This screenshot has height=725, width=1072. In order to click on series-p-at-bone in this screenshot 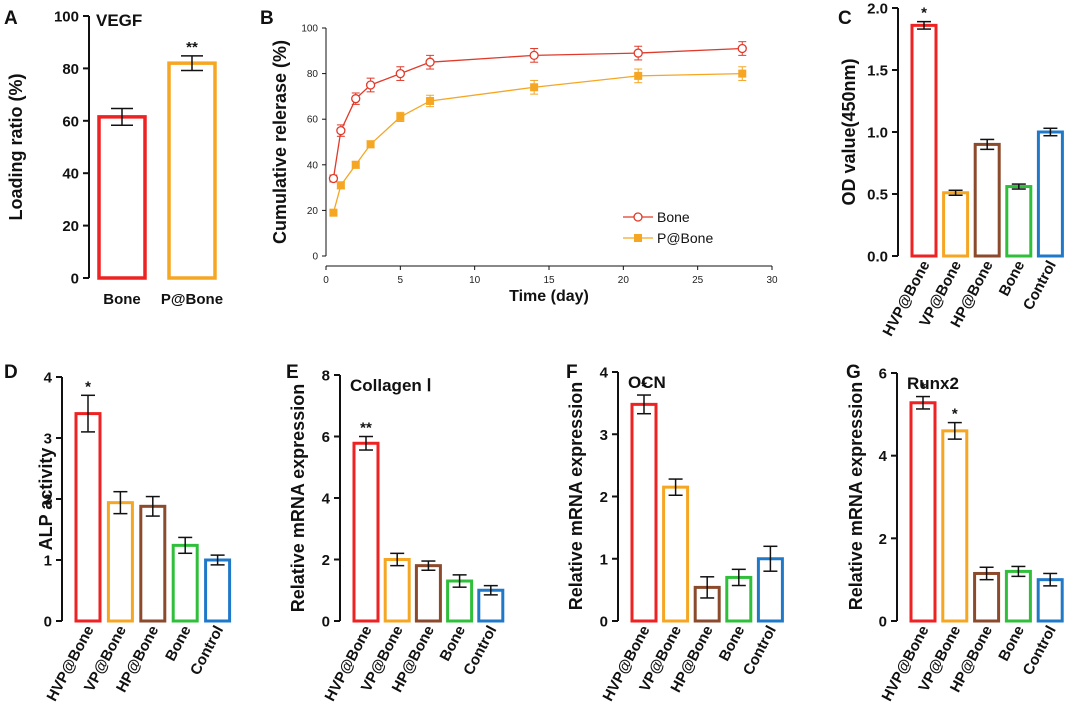, I will do `click(538, 141)`.